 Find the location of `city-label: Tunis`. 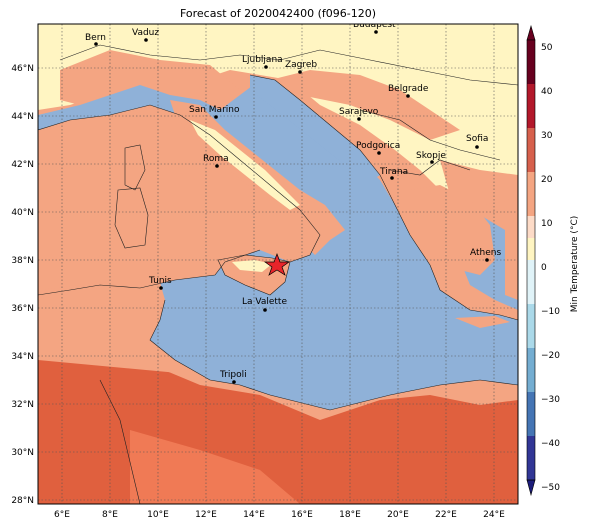

city-label: Tunis is located at coordinates (160, 281).